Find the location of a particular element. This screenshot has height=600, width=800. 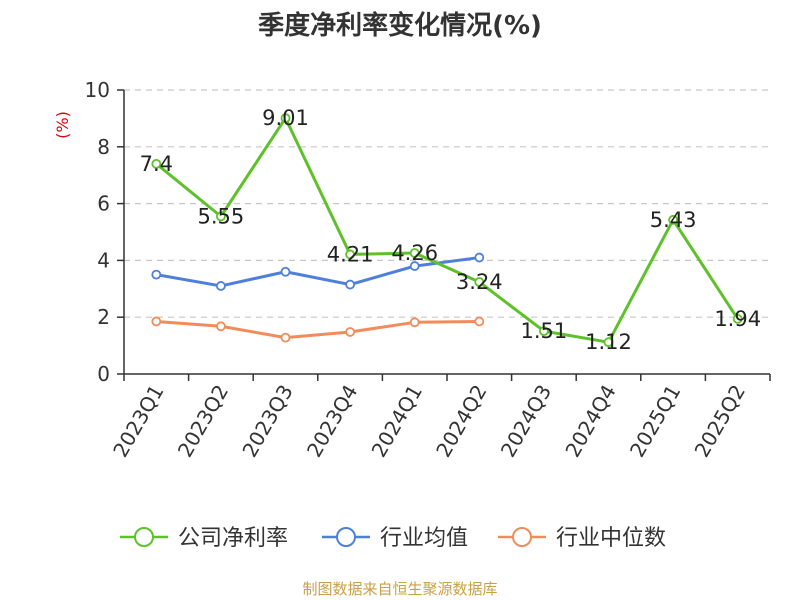

y-tick-label: 0 is located at coordinates (103, 374).